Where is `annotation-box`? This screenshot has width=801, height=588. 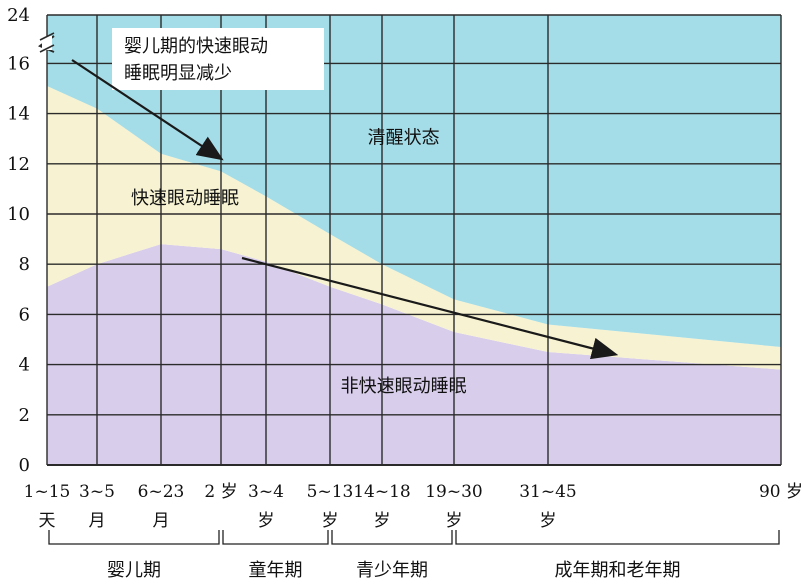 annotation-box is located at coordinates (218, 59).